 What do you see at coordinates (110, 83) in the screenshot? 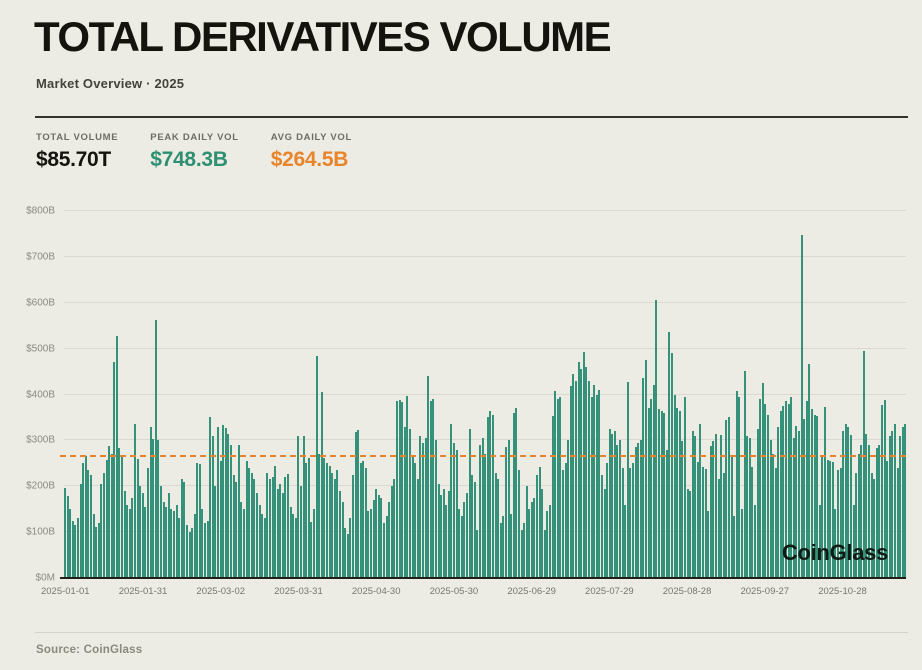
I see `page-subtitle: Market Overview · 2025` at bounding box center [110, 83].